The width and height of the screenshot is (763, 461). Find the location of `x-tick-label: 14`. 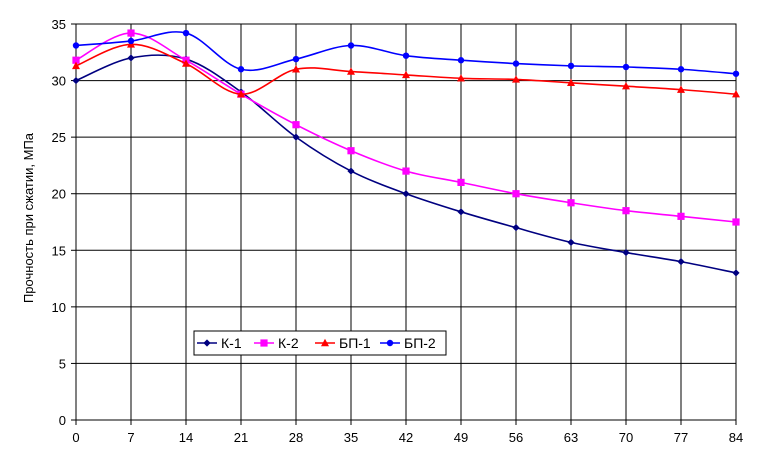

x-tick-label: 14 is located at coordinates (186, 437).